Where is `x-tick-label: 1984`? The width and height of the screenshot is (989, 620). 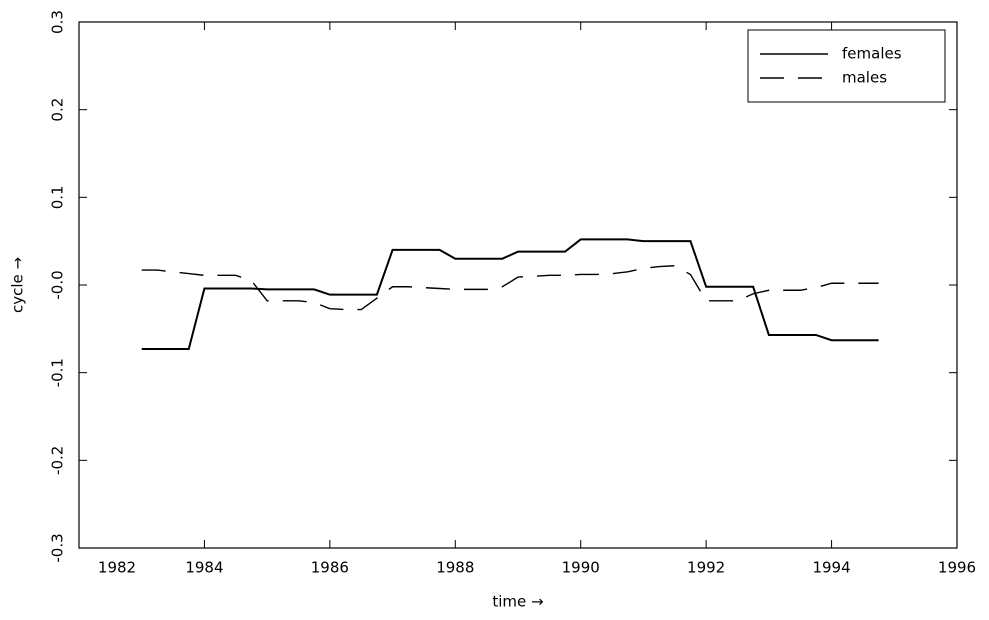
x-tick-label: 1984 is located at coordinates (204, 568).